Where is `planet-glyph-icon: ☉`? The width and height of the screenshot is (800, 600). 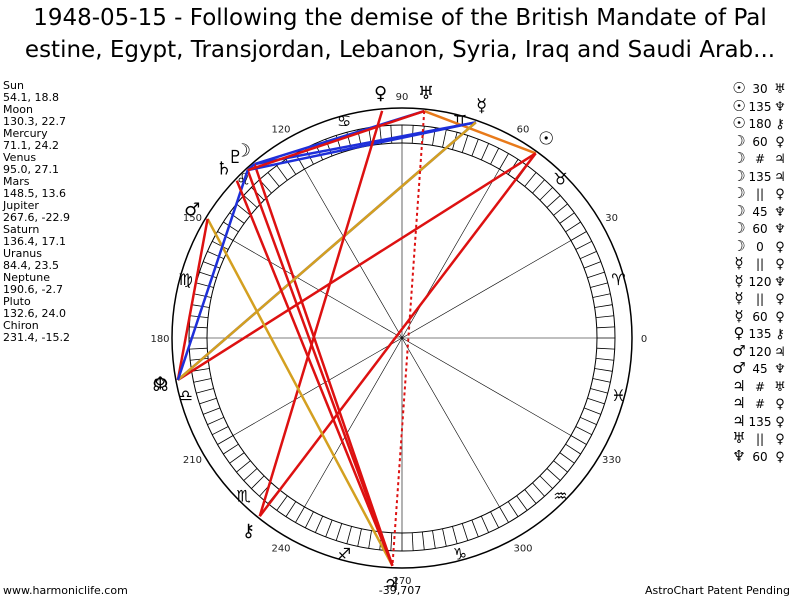 planet-glyph-icon: ☉ is located at coordinates (546, 139).